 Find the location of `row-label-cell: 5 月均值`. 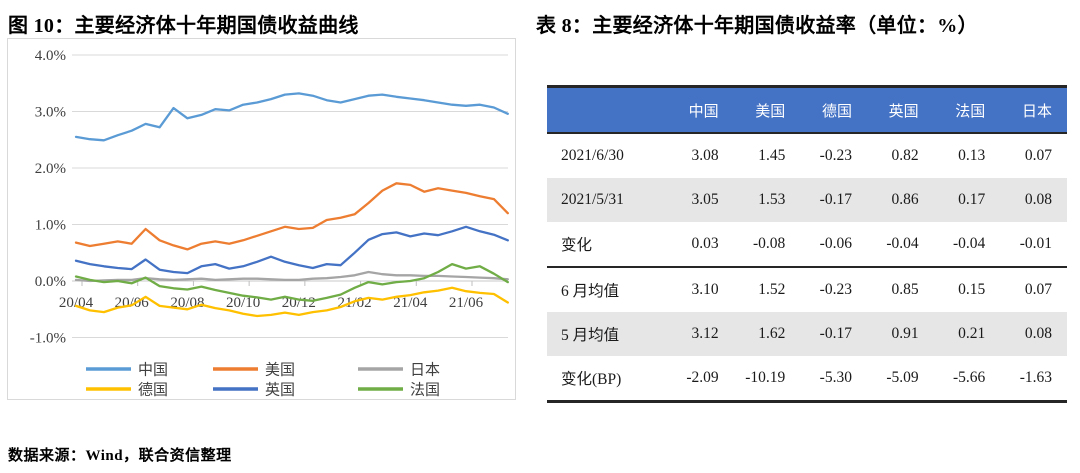

row-label-cell: 5 月均值 is located at coordinates (607, 334).